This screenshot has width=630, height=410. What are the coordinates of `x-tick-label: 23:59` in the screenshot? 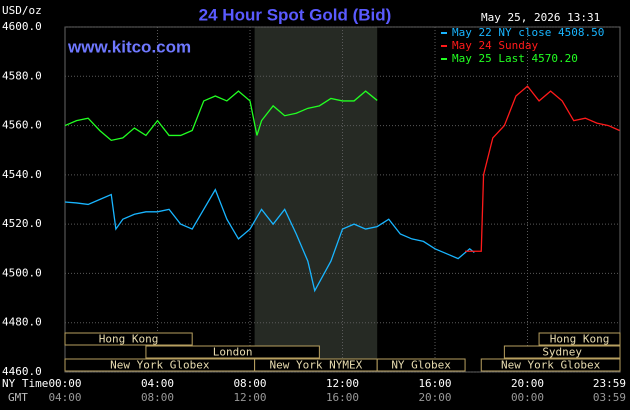 It's located at (609, 383).